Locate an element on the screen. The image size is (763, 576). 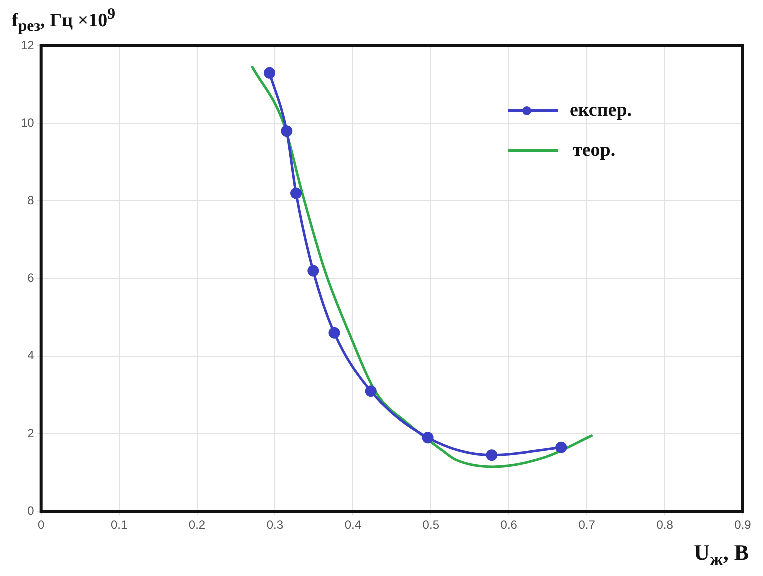
x-tick-label: 0.6 is located at coordinates (509, 525).